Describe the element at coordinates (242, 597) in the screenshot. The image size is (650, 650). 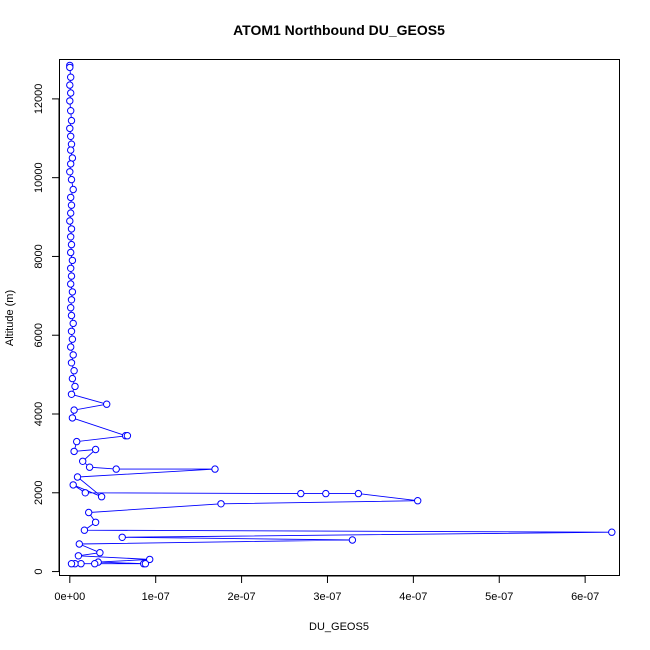
I see `x-tick-label: 2e-07` at that location.